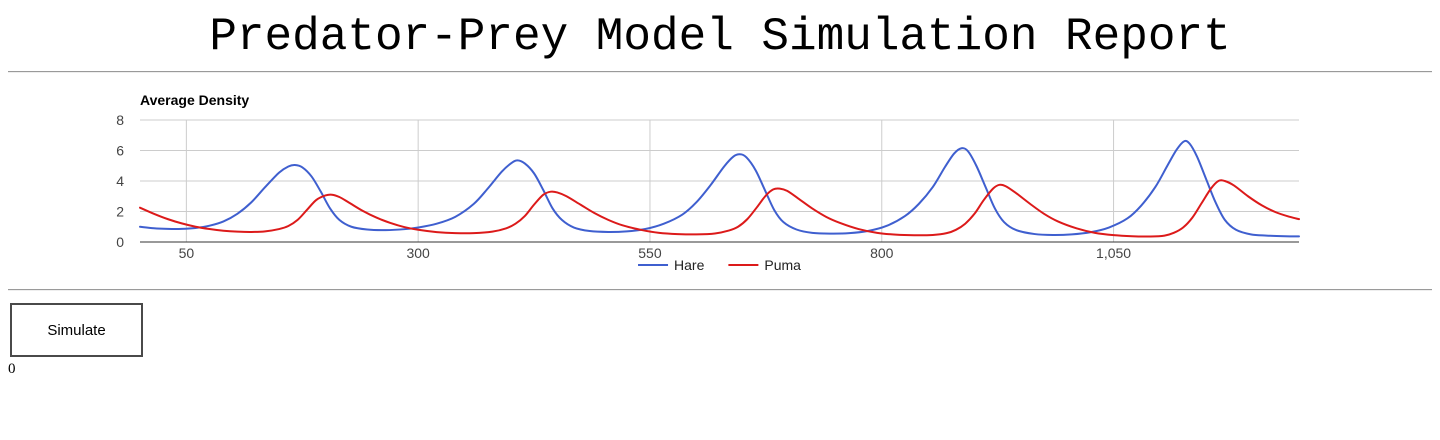  I want to click on y-tick-label: 4, so click(120, 181).